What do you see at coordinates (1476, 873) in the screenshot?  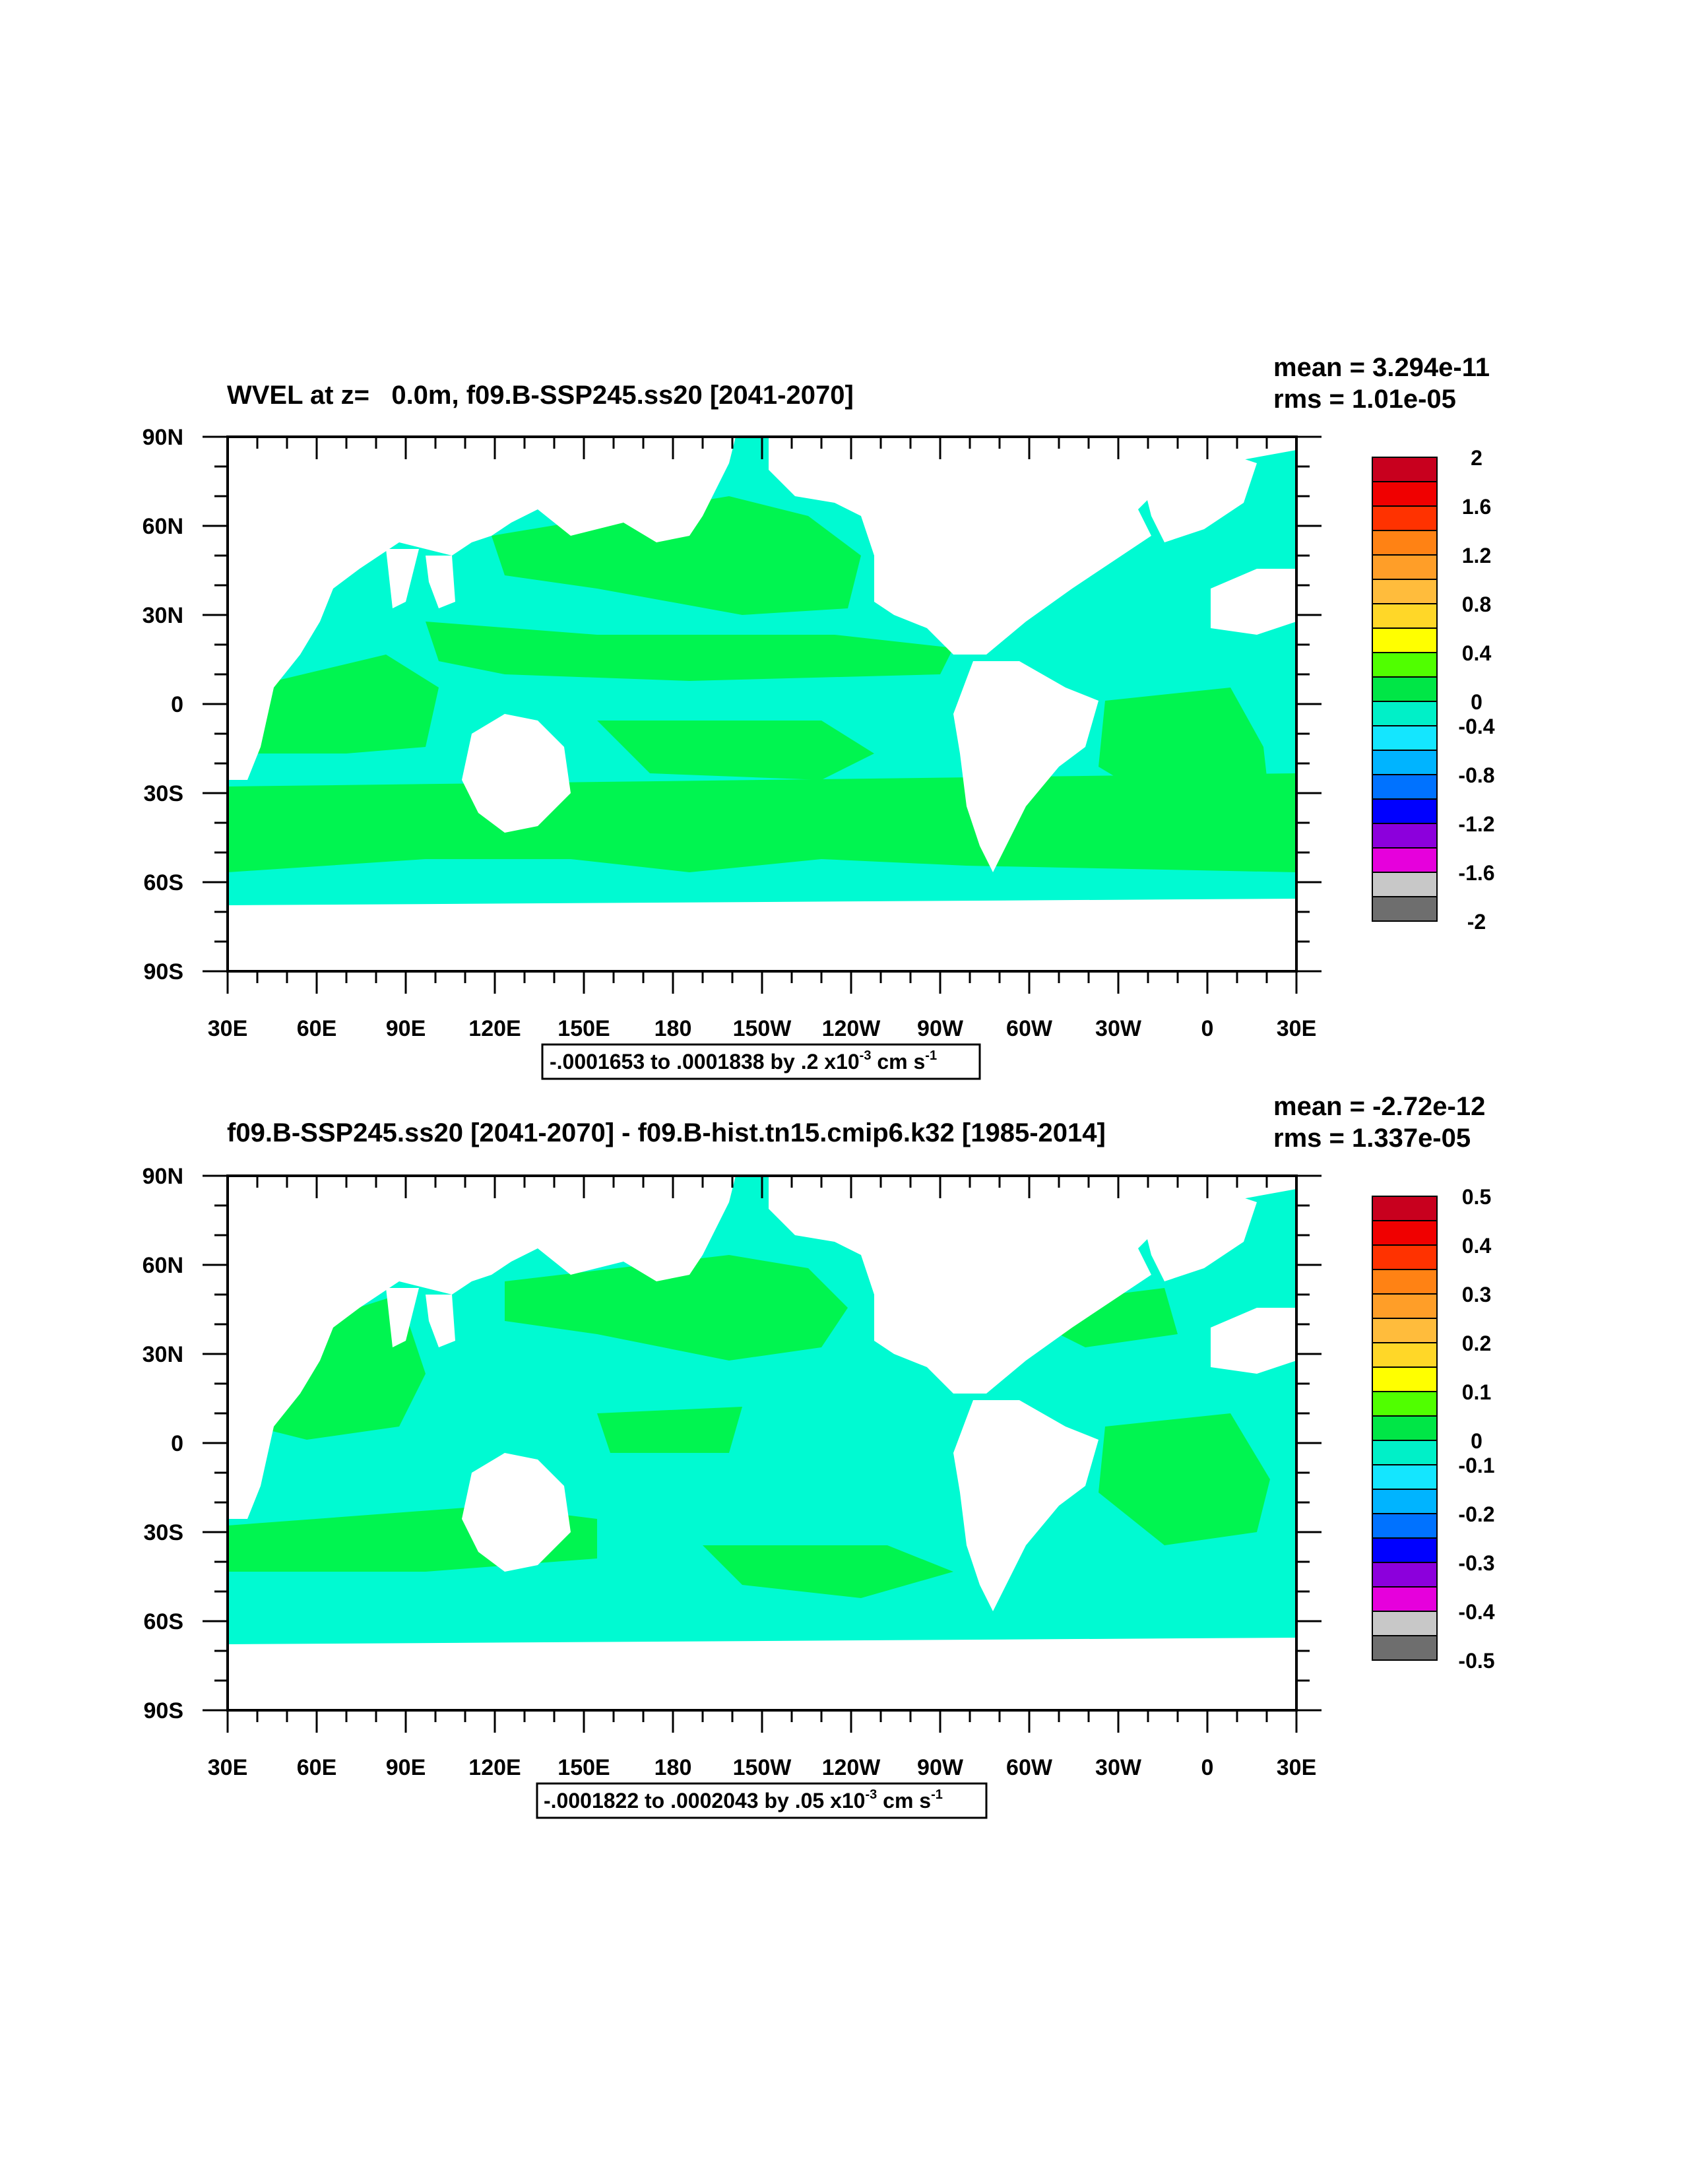 I see `colorbar-label: -1.6` at bounding box center [1476, 873].